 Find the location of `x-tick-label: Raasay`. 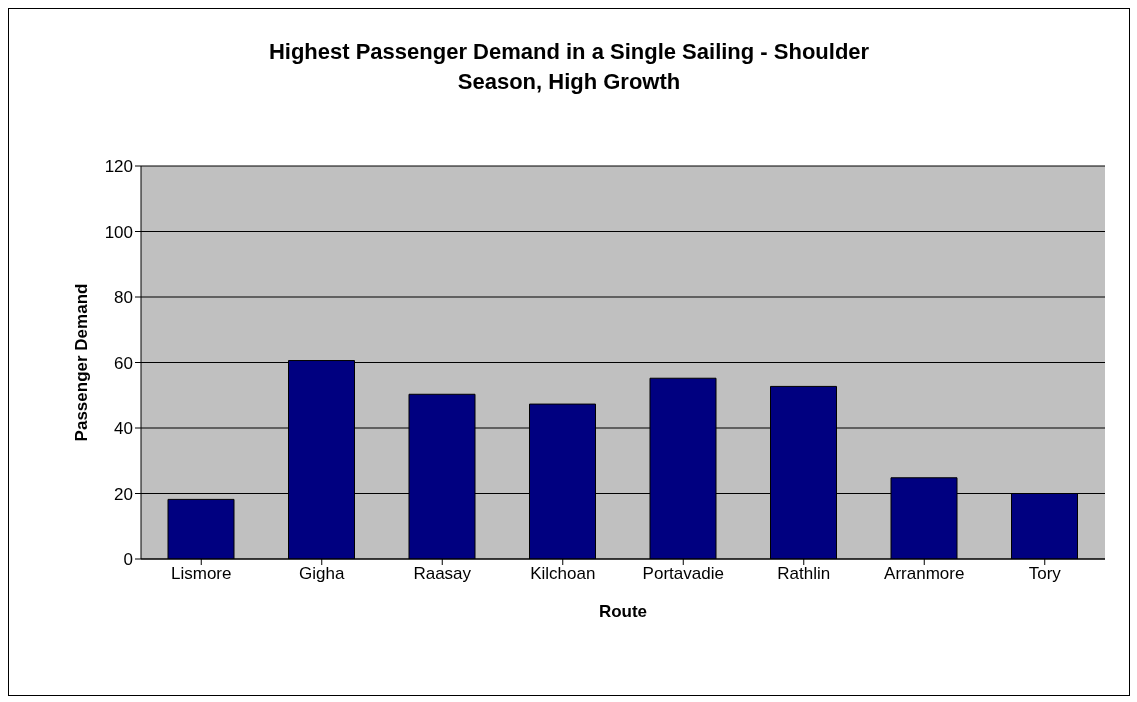

x-tick-label: Raasay is located at coordinates (442, 574).